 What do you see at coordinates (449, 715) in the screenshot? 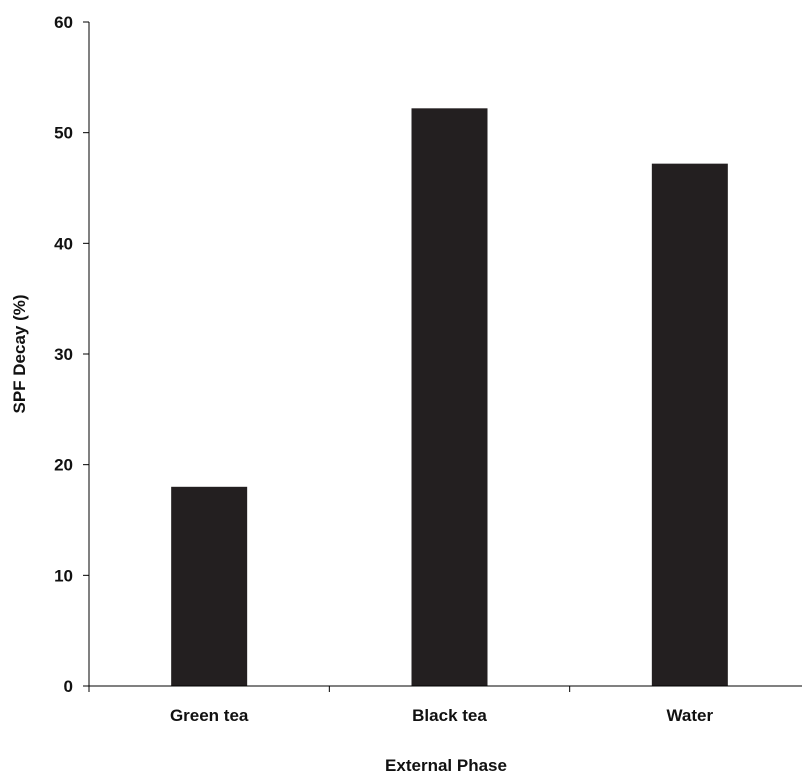
I see `x-tick-label: Black tea` at bounding box center [449, 715].